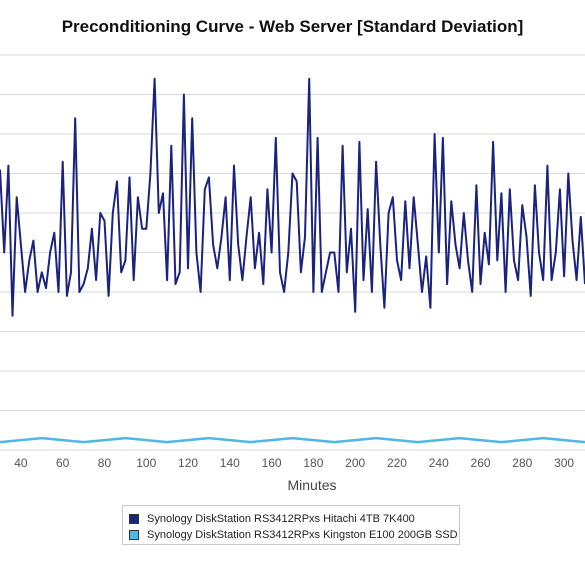  What do you see at coordinates (439, 463) in the screenshot?
I see `x-tick-label: 240` at bounding box center [439, 463].